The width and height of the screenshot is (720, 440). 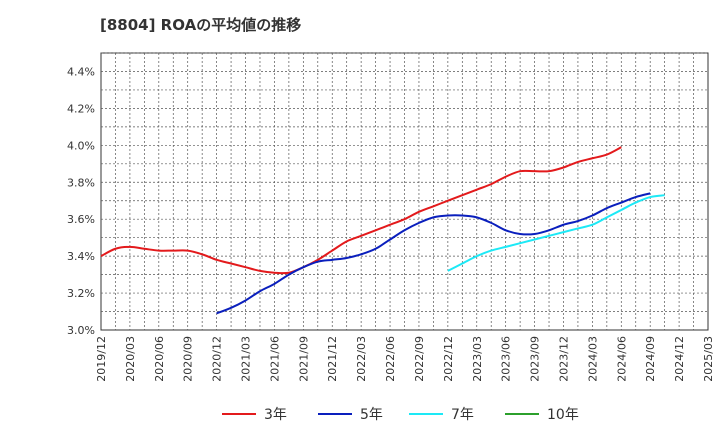 I want to click on x-tick-label: 2024/09, so click(x=650, y=359).